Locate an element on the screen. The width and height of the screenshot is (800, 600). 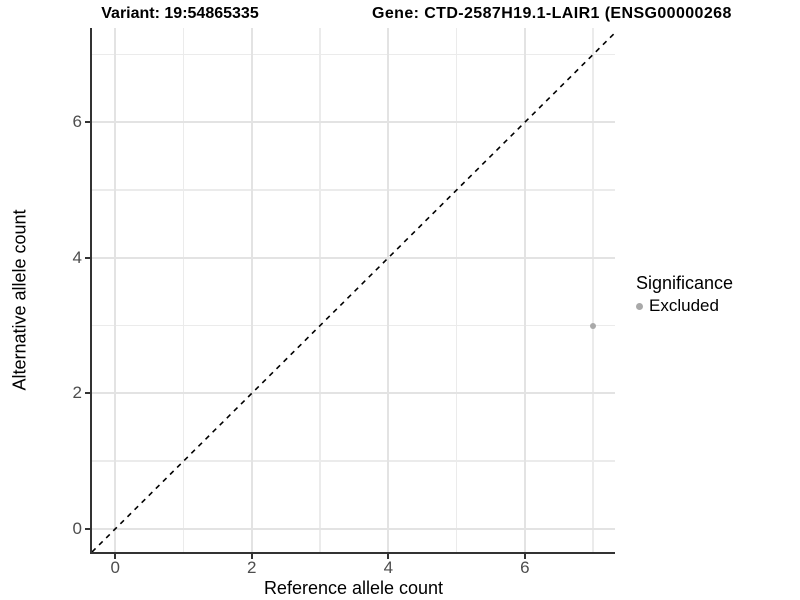
legend-items: Excluded is located at coordinates (684, 306).